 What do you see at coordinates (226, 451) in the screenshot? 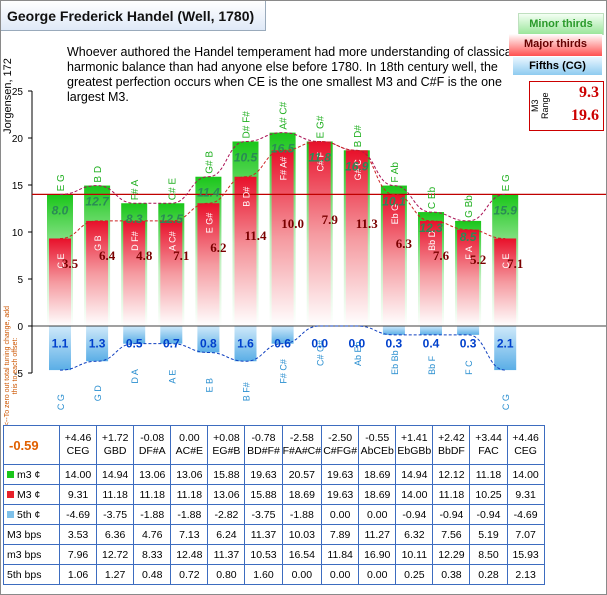
I see `triad-name: EG#B` at bounding box center [226, 451].